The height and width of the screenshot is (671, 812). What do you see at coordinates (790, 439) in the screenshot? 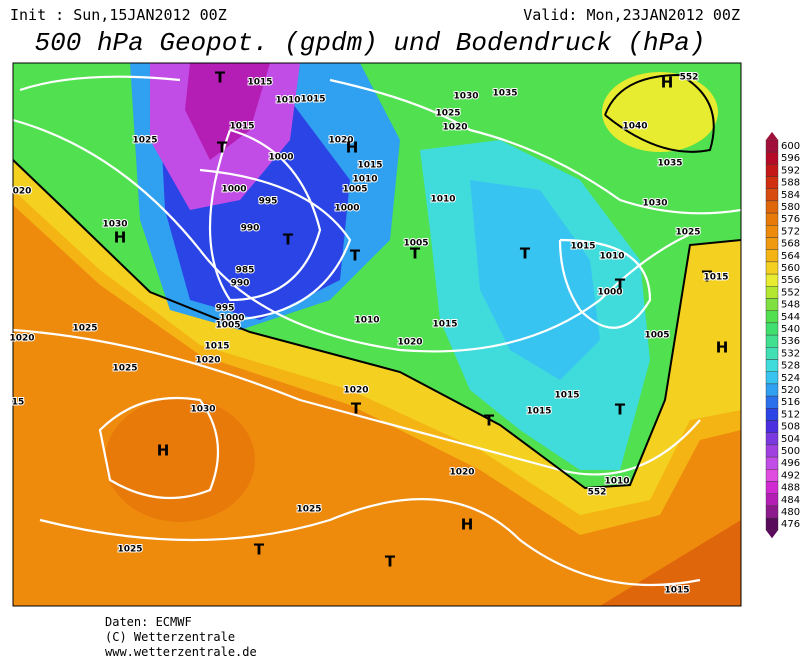
I see `colorbar-label: 504` at bounding box center [790, 439].